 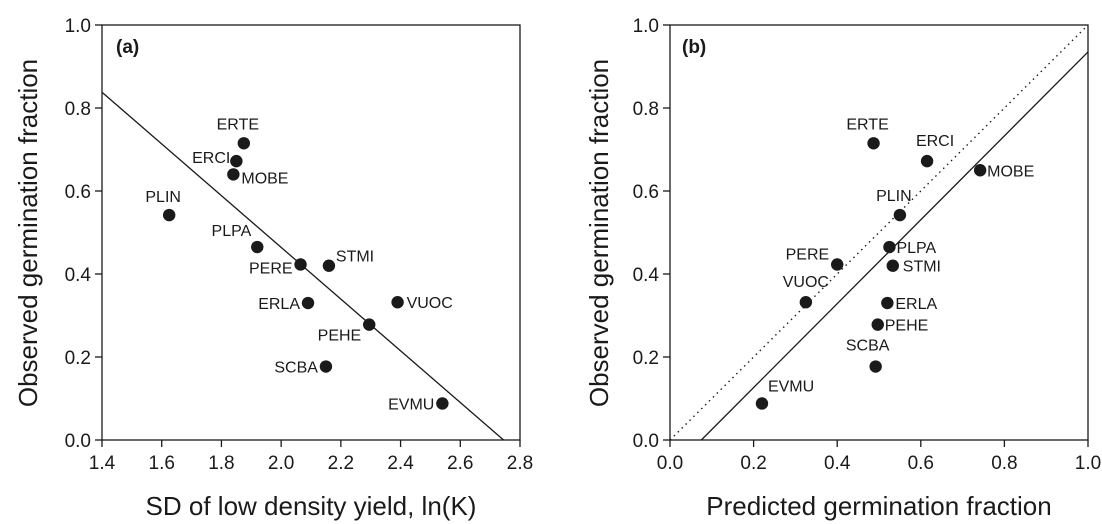 What do you see at coordinates (894, 196) in the screenshot?
I see `panel-b-point-label: PLIN` at bounding box center [894, 196].